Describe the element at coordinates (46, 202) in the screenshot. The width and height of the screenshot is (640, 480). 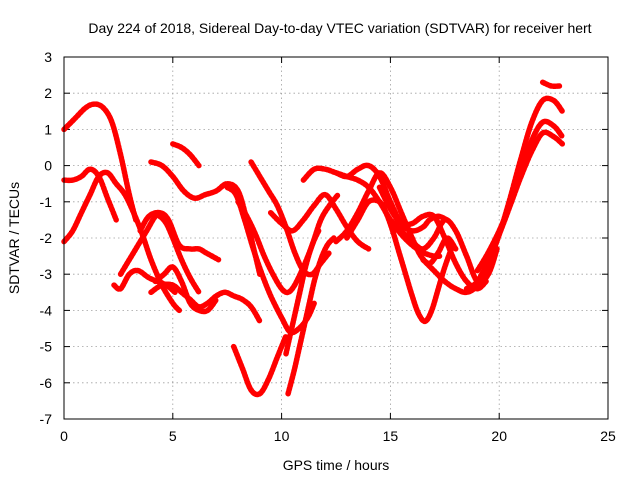
I see `y-tick-label: -1` at that location.